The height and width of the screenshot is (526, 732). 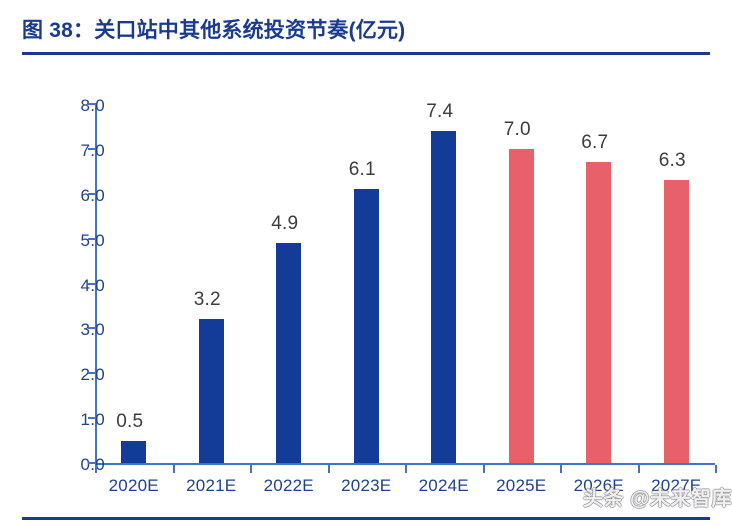 What do you see at coordinates (130, 421) in the screenshot?
I see `bar-value-label: 0.5` at bounding box center [130, 421].